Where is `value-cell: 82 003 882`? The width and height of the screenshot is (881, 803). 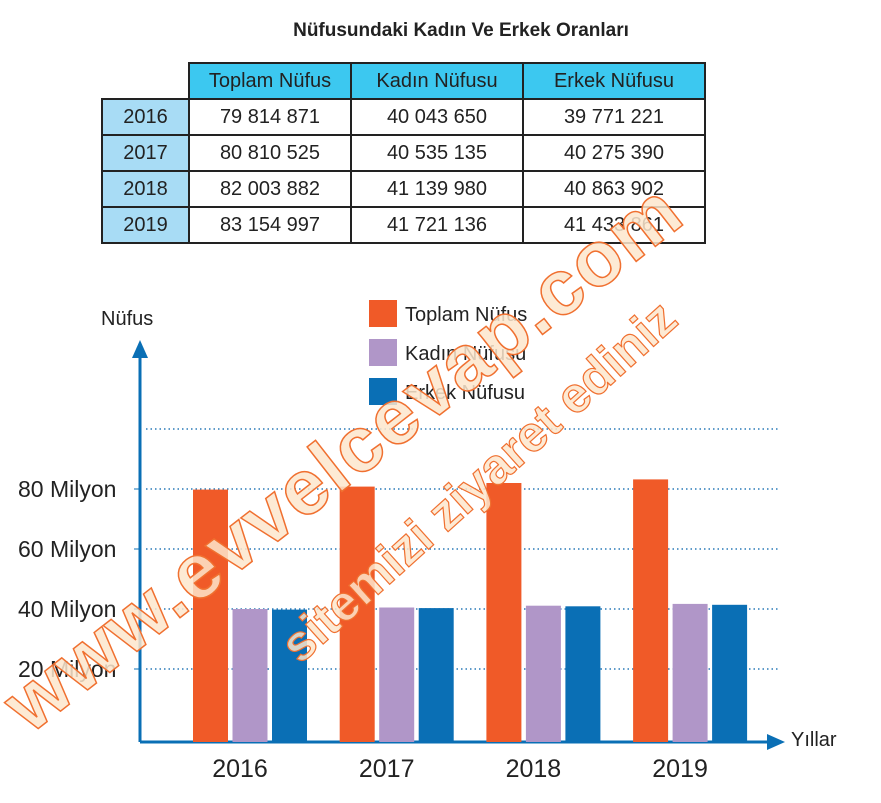 value-cell: 82 003 882 is located at coordinates (270, 189).